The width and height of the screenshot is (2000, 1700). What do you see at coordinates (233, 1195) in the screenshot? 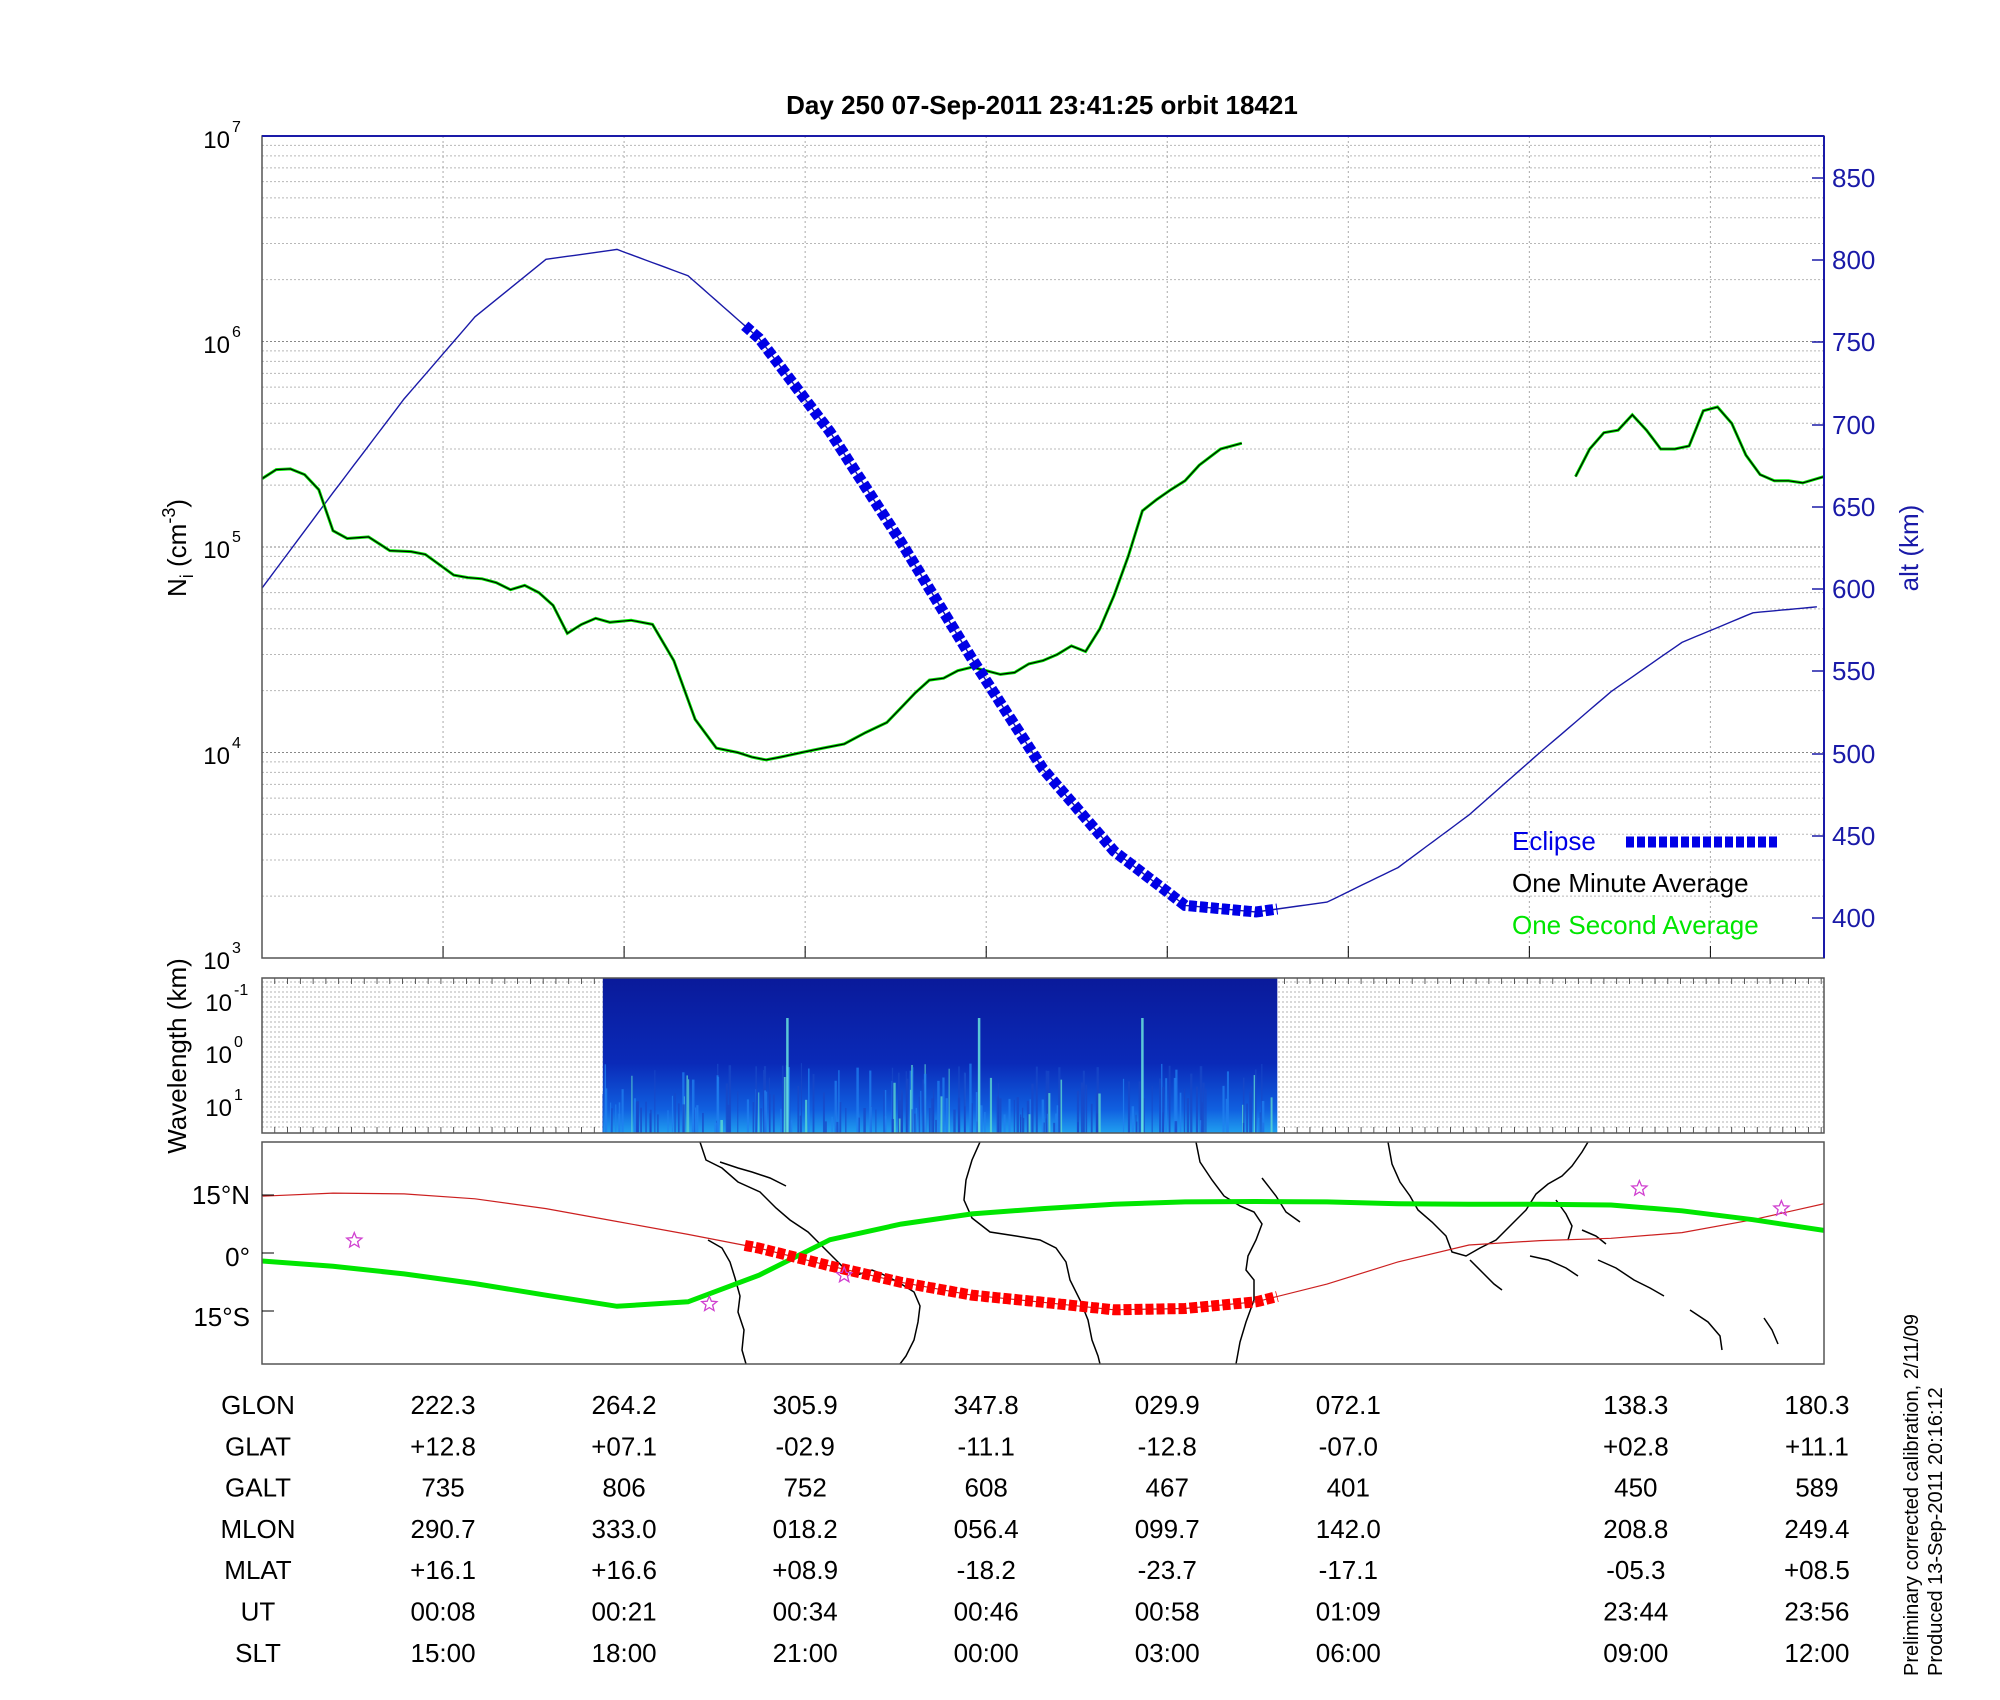
I see `map-y-tick-15N: 15°N` at bounding box center [233, 1195].